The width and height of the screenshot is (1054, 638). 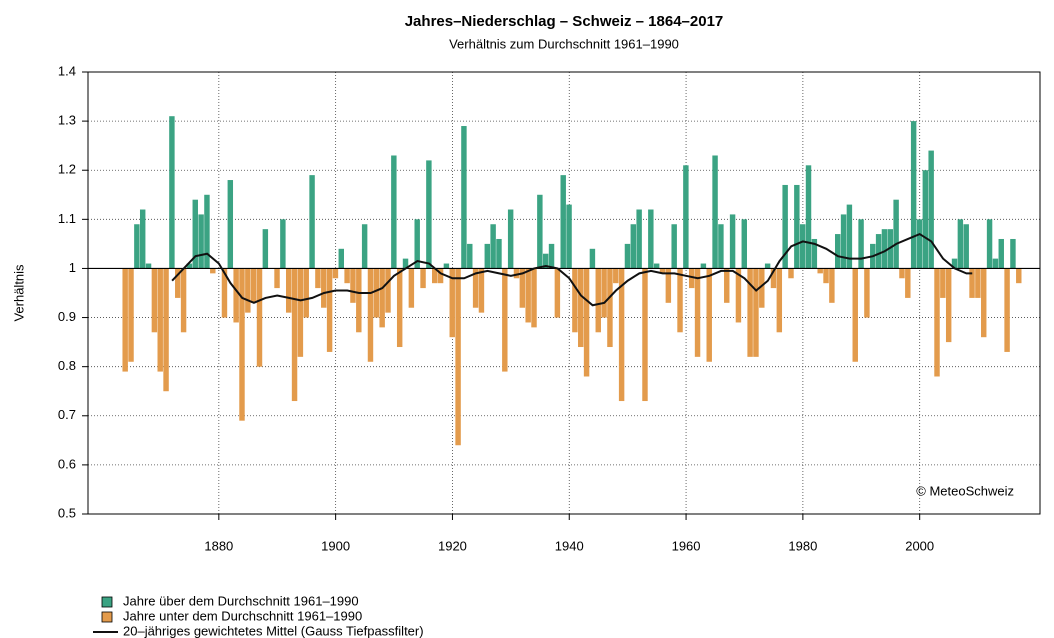 I want to click on y-tick-label: 1.1, so click(x=67, y=218).